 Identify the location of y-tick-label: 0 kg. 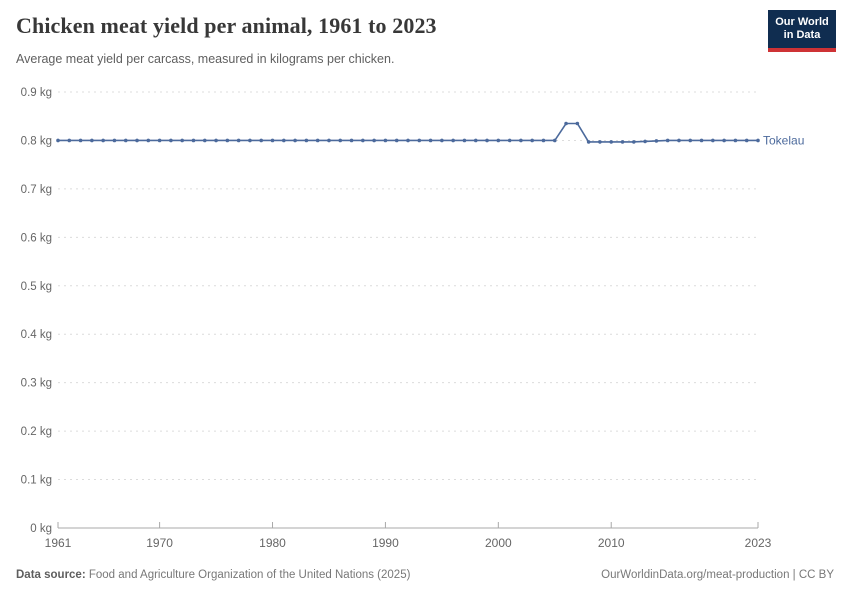
(41, 529).